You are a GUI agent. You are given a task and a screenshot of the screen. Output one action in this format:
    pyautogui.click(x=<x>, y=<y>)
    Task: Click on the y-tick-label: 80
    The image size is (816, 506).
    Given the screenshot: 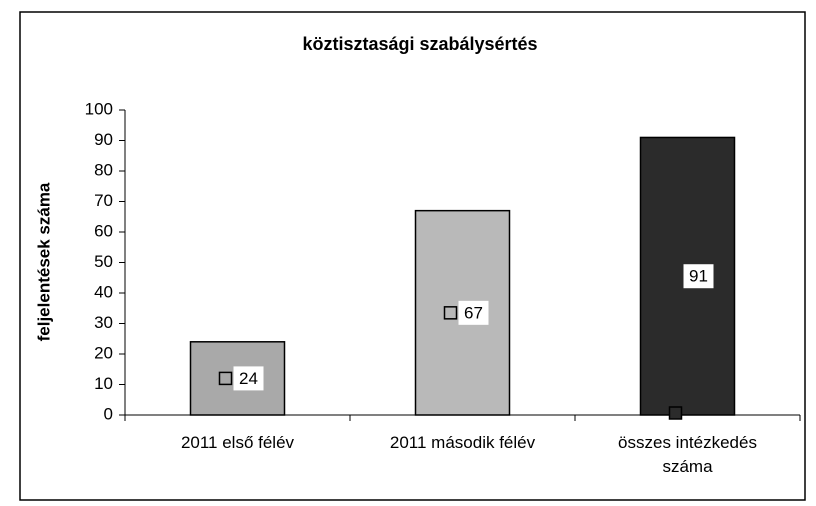 What is the action you would take?
    pyautogui.click(x=103, y=169)
    